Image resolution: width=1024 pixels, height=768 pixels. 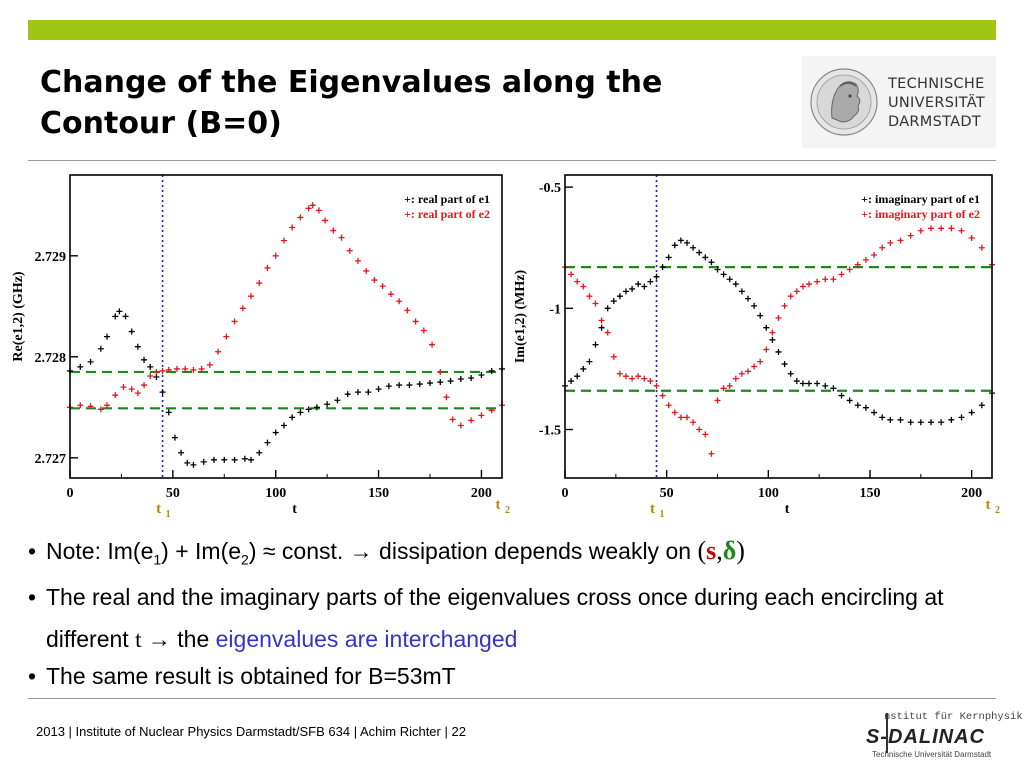 I want to click on x-tick-label: 50, so click(x=173, y=493).